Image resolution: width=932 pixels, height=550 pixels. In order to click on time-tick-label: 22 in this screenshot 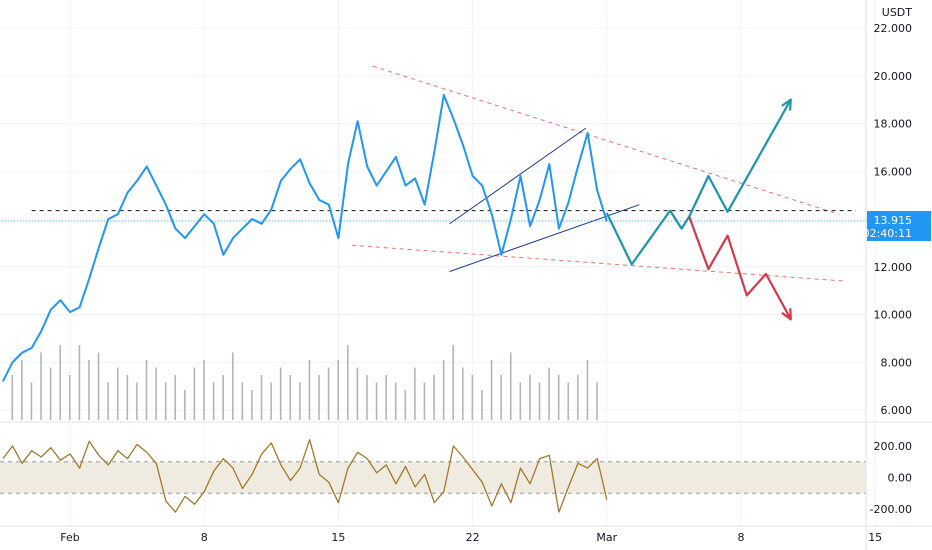, I will do `click(473, 537)`.